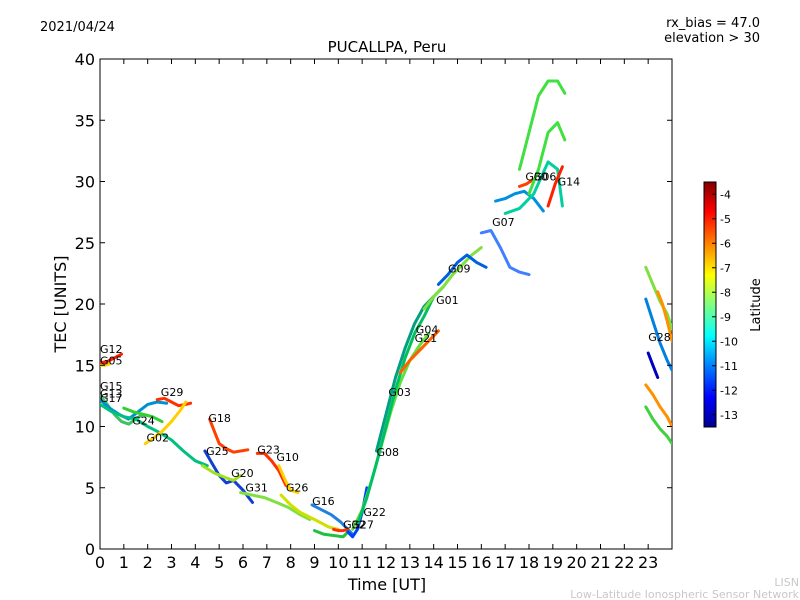 Image resolution: width=800 pixels, height=600 pixels. Describe the element at coordinates (219, 418) in the screenshot. I see `satellite-label-g18: G18` at that location.